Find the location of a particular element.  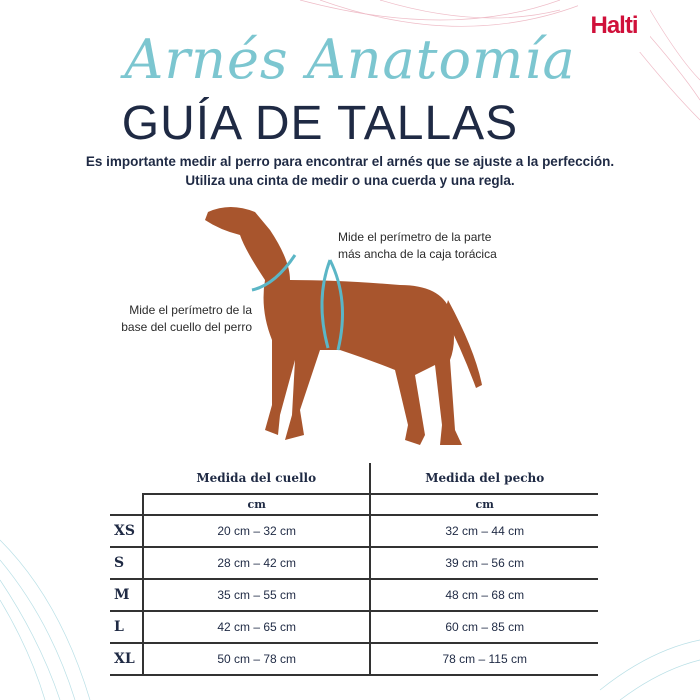

table-row: S 28 cm – 42 cm 39 cm – 56 cm is located at coordinates (354, 562).